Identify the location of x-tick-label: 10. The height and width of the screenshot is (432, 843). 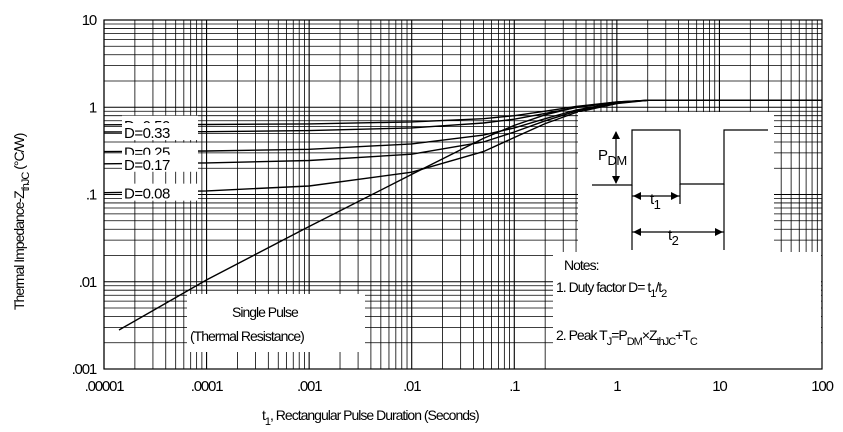
(719, 386).